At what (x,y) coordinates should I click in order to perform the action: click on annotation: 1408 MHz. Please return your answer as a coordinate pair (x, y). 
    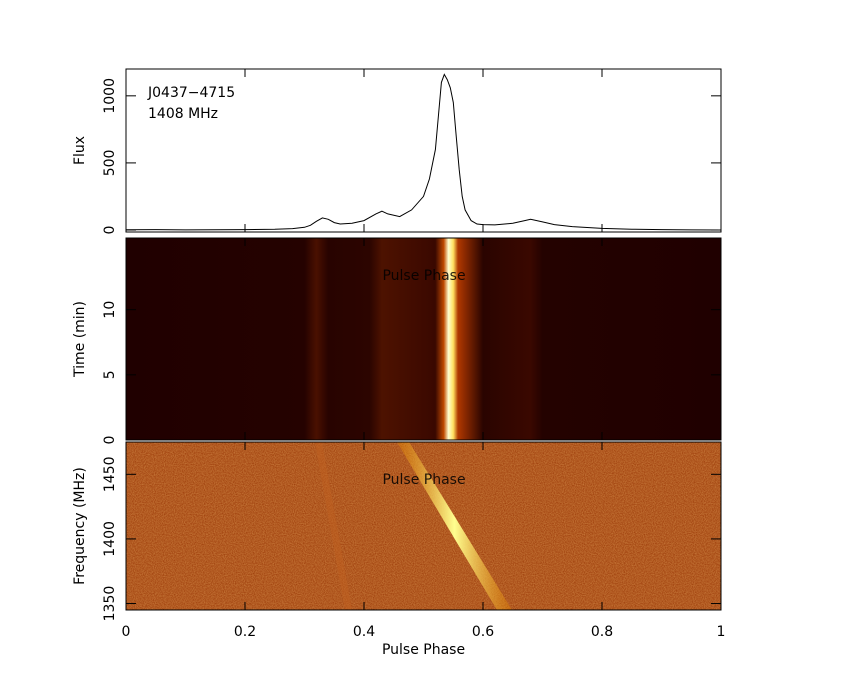
    Looking at the image, I should click on (183, 114).